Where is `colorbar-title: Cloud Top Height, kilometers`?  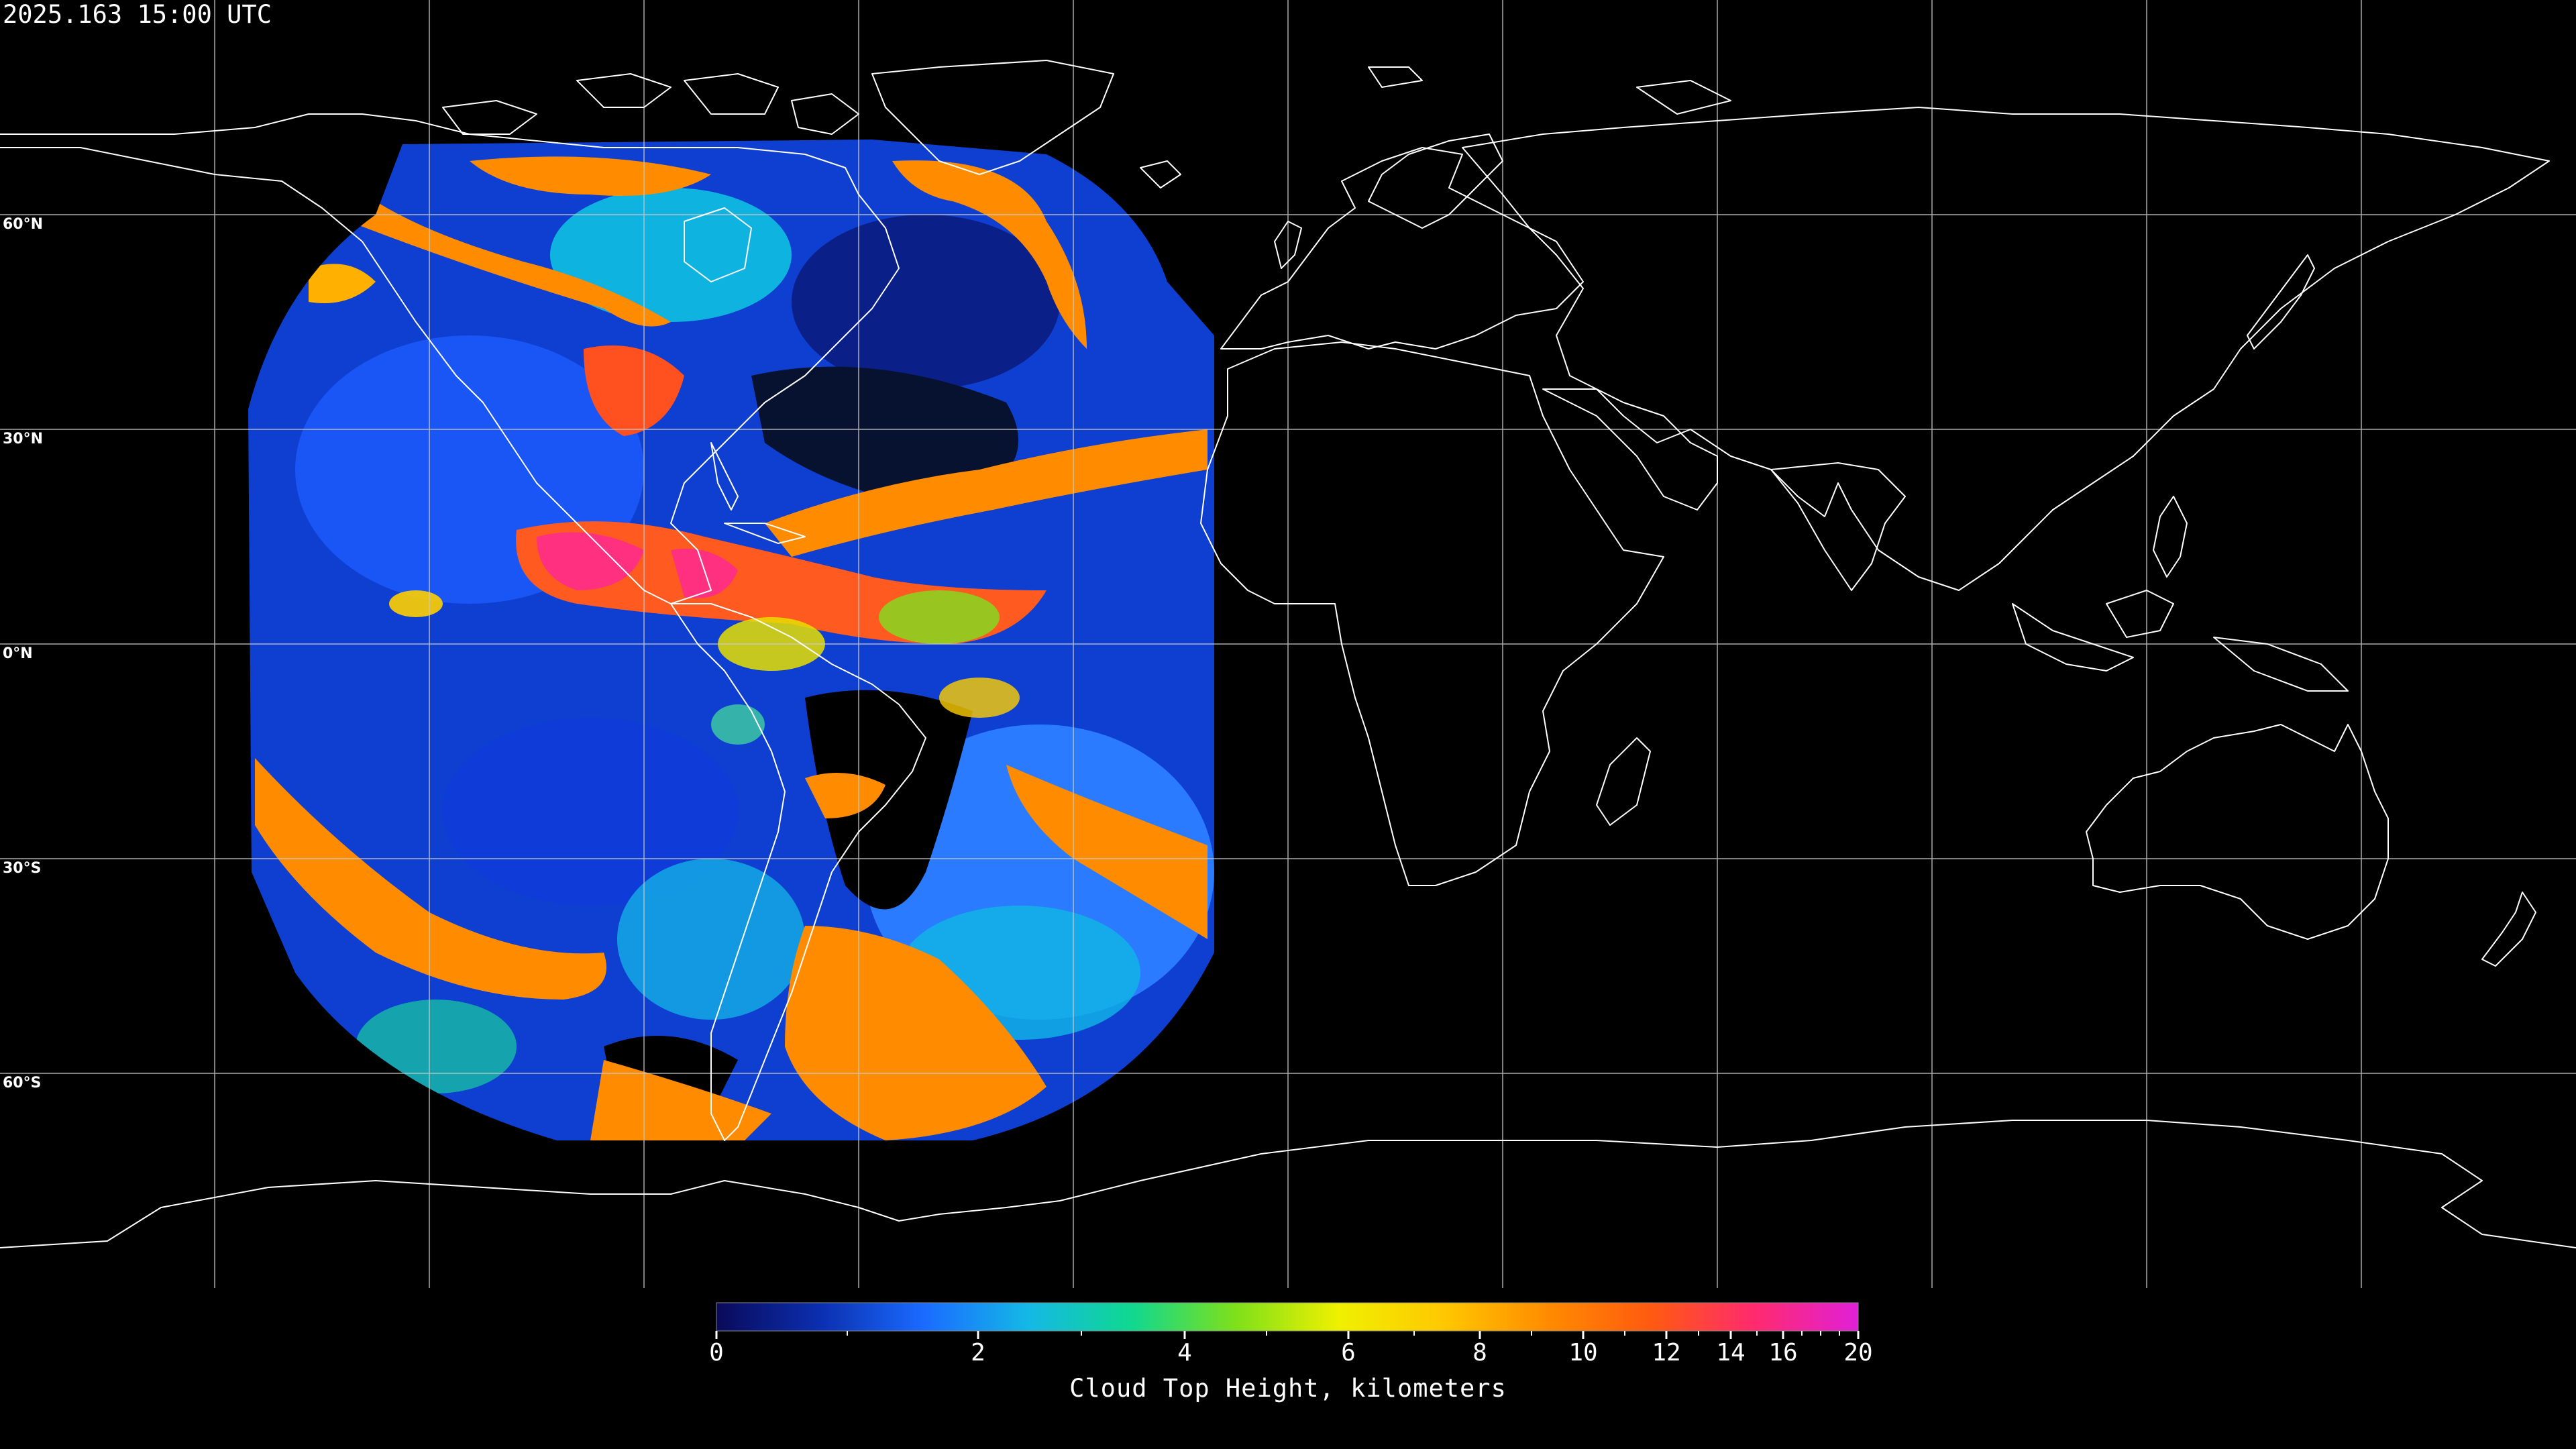 colorbar-title: Cloud Top Height, kilometers is located at coordinates (1288, 1388).